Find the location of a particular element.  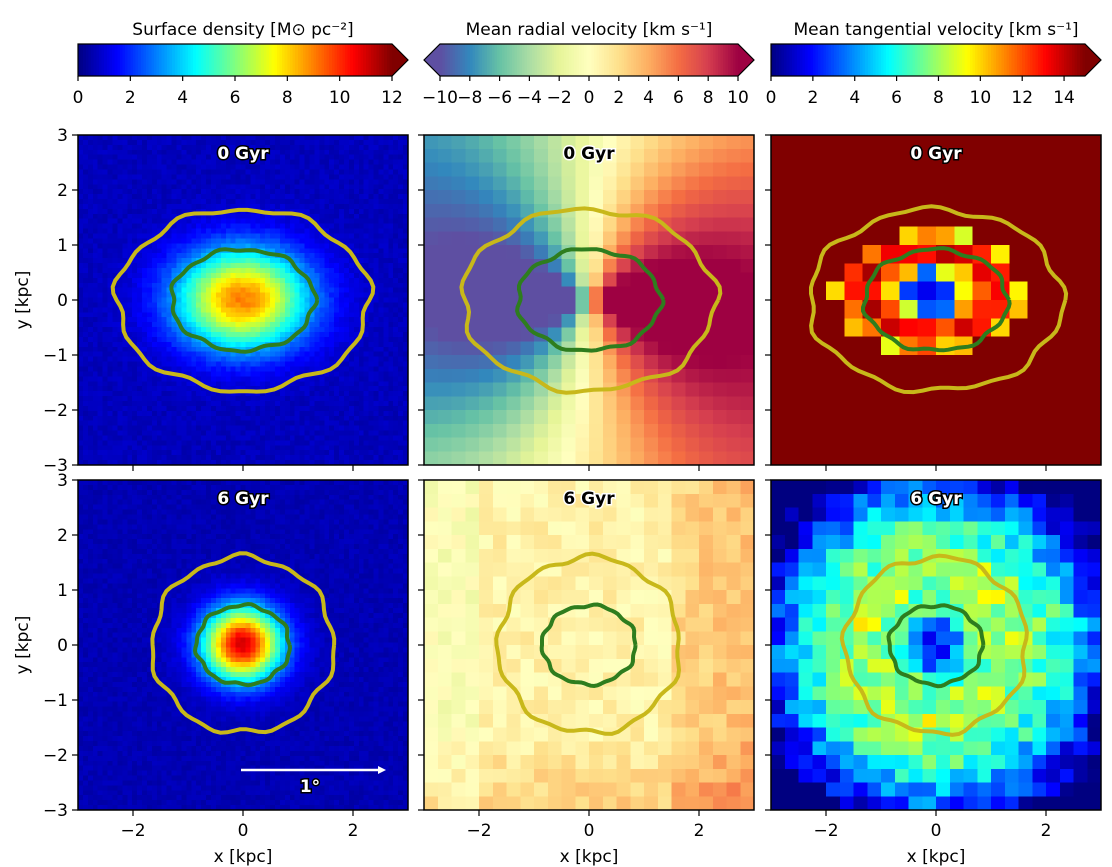

colorbar-tick-label: −10 is located at coordinates (440, 98).